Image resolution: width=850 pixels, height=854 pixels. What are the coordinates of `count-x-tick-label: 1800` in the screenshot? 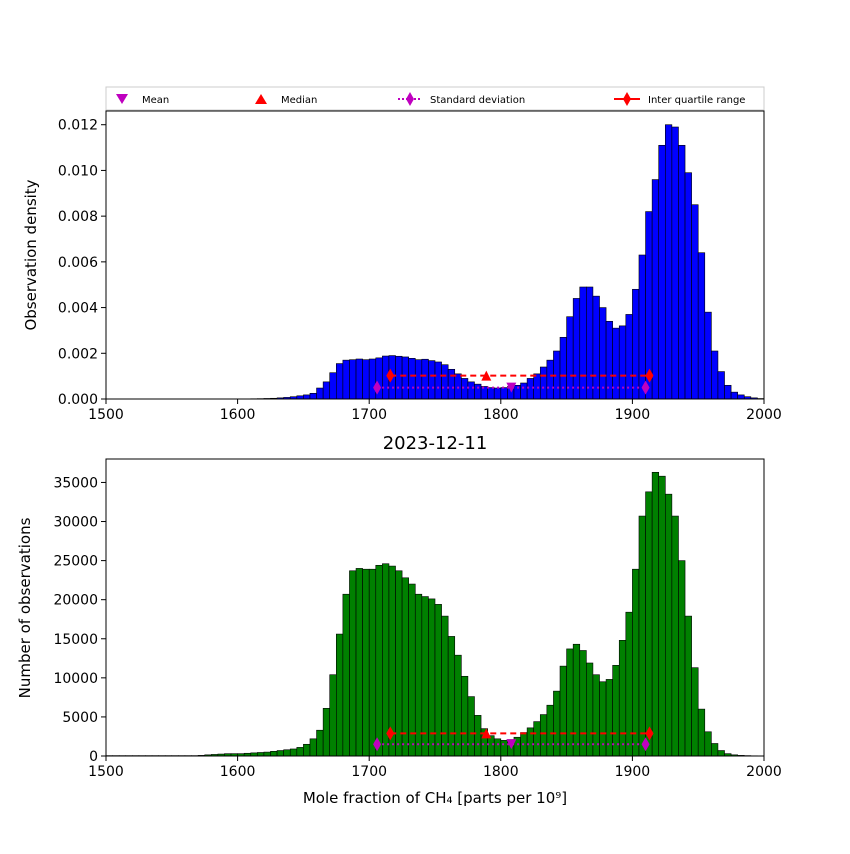 It's located at (501, 772).